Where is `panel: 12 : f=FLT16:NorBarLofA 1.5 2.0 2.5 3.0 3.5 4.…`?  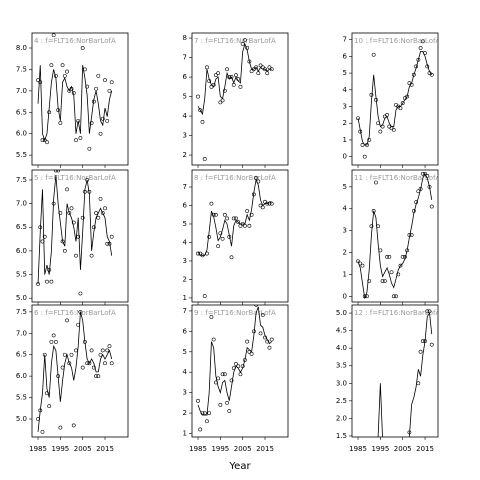 panel: 12 : f=FLT16:NorBarLofA 1.5 2.0 2.5 3.0 3.5 4.… is located at coordinates (387, 378).